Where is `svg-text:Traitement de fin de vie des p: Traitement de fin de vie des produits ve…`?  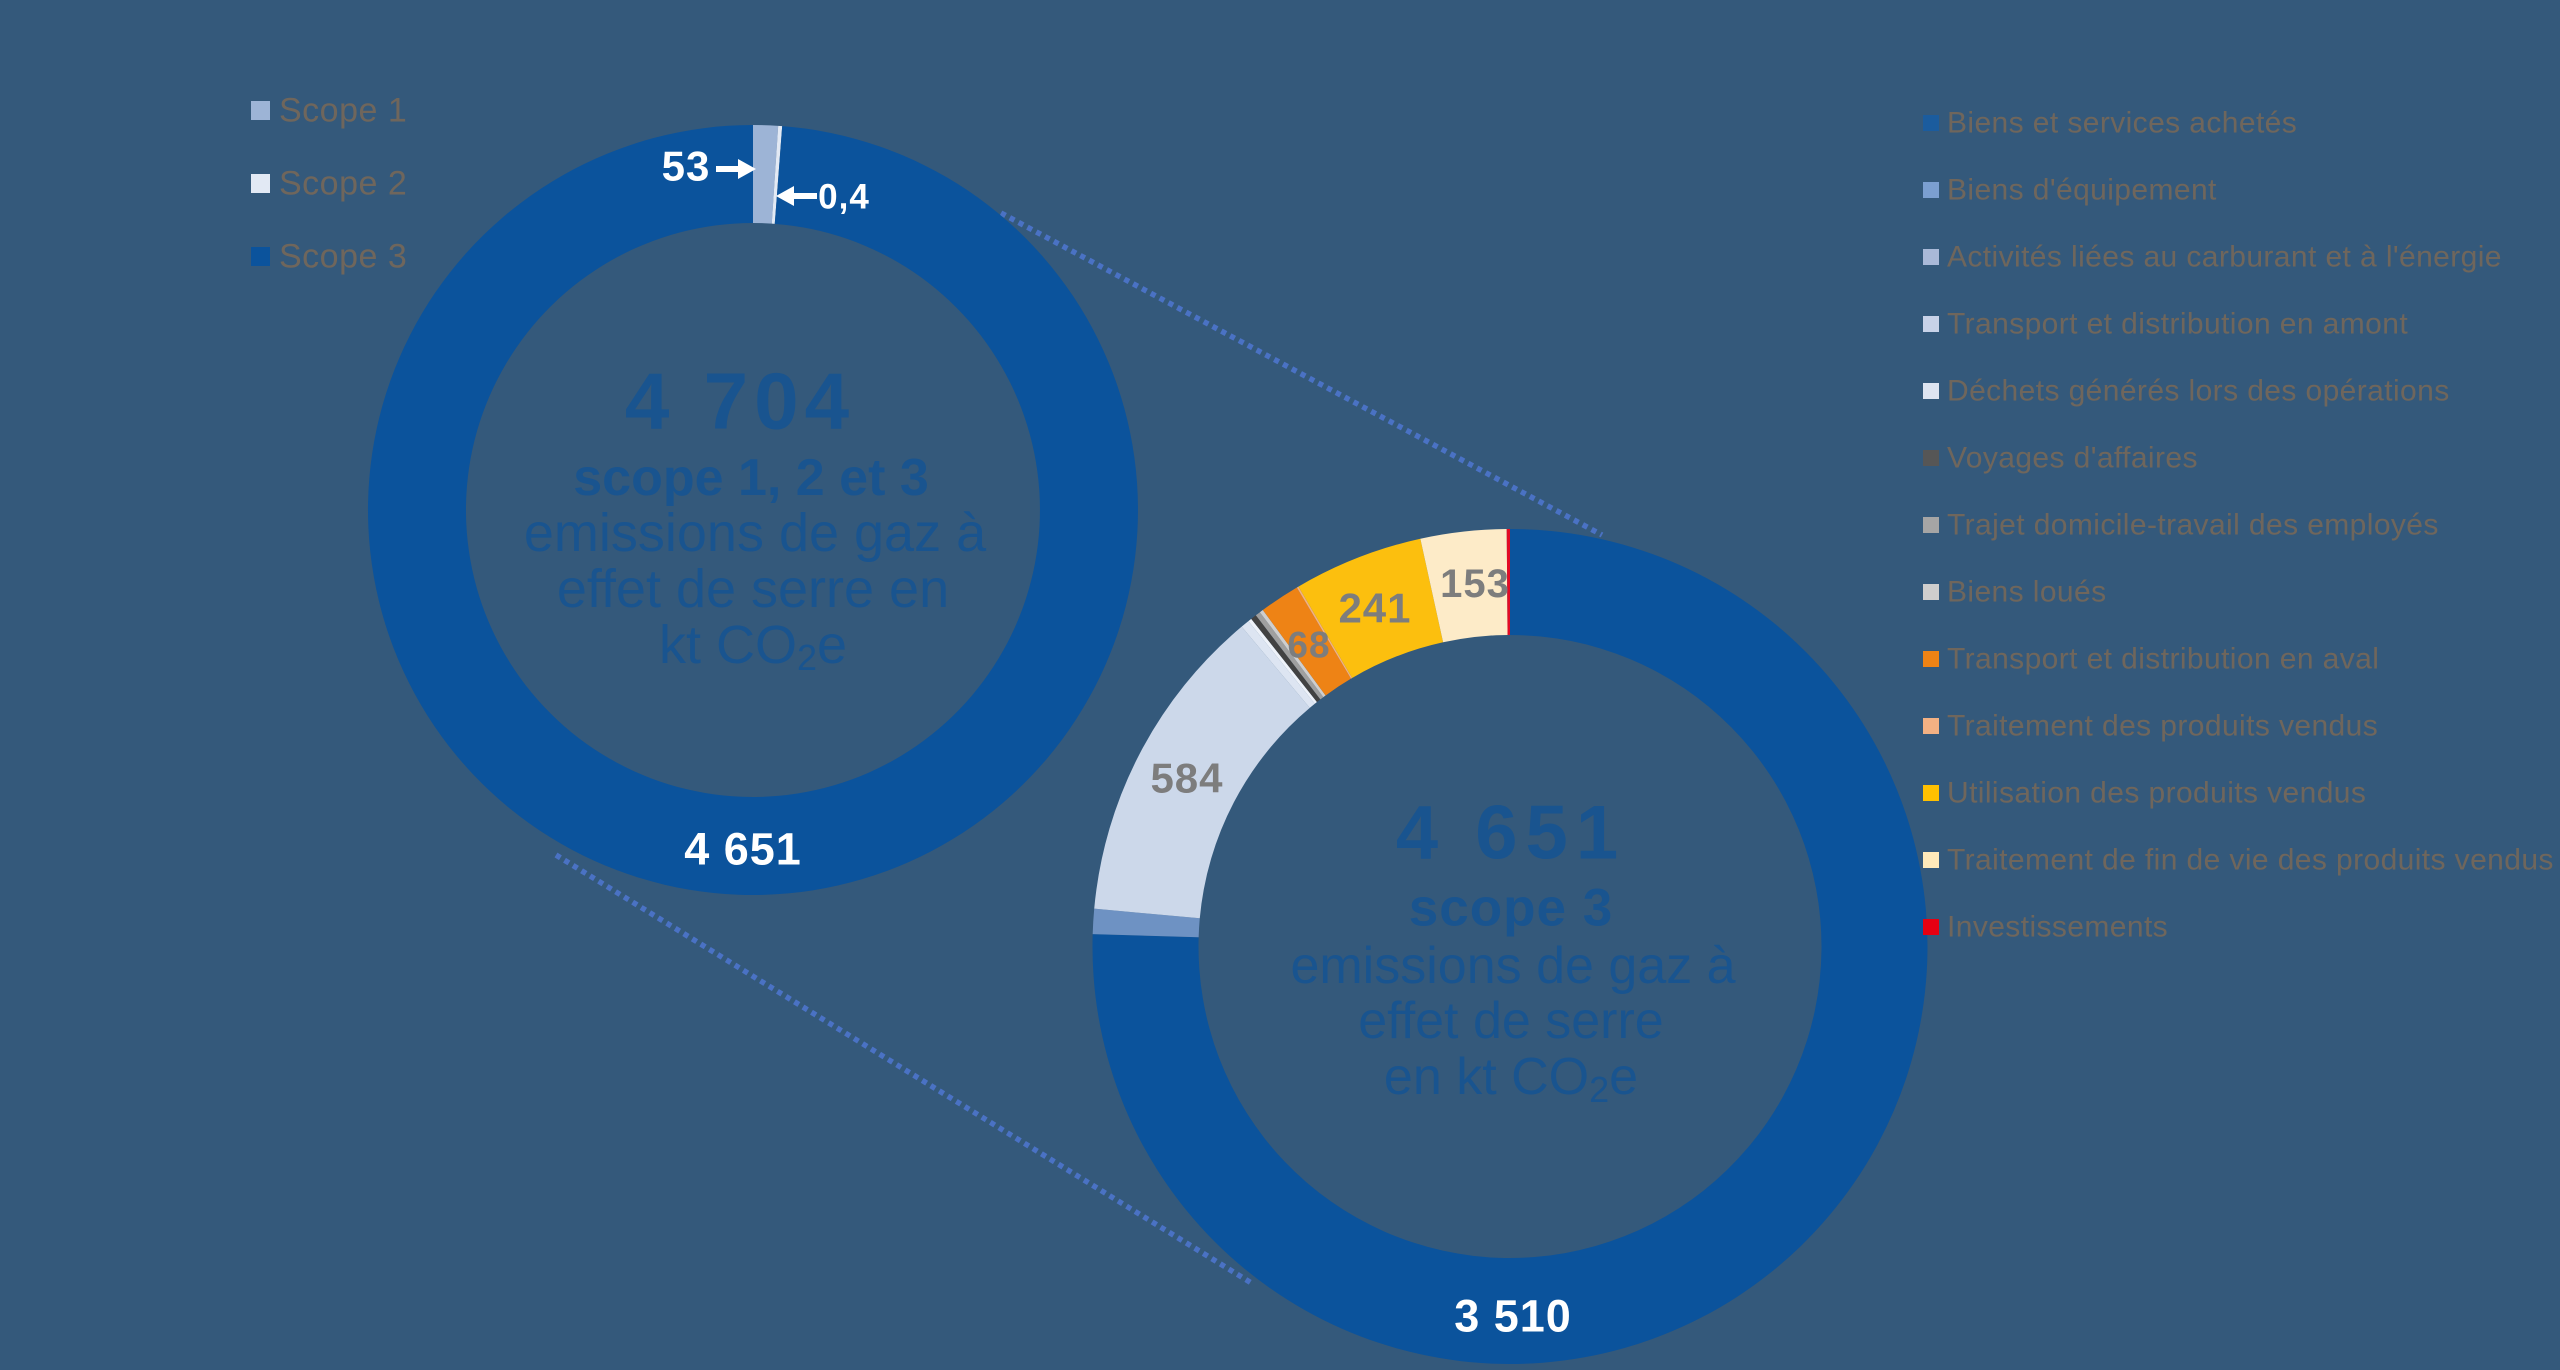
svg-text:Traitement de fin de vie des p: Traitement de fin de vie des produits ve… is located at coordinates (2250, 860).